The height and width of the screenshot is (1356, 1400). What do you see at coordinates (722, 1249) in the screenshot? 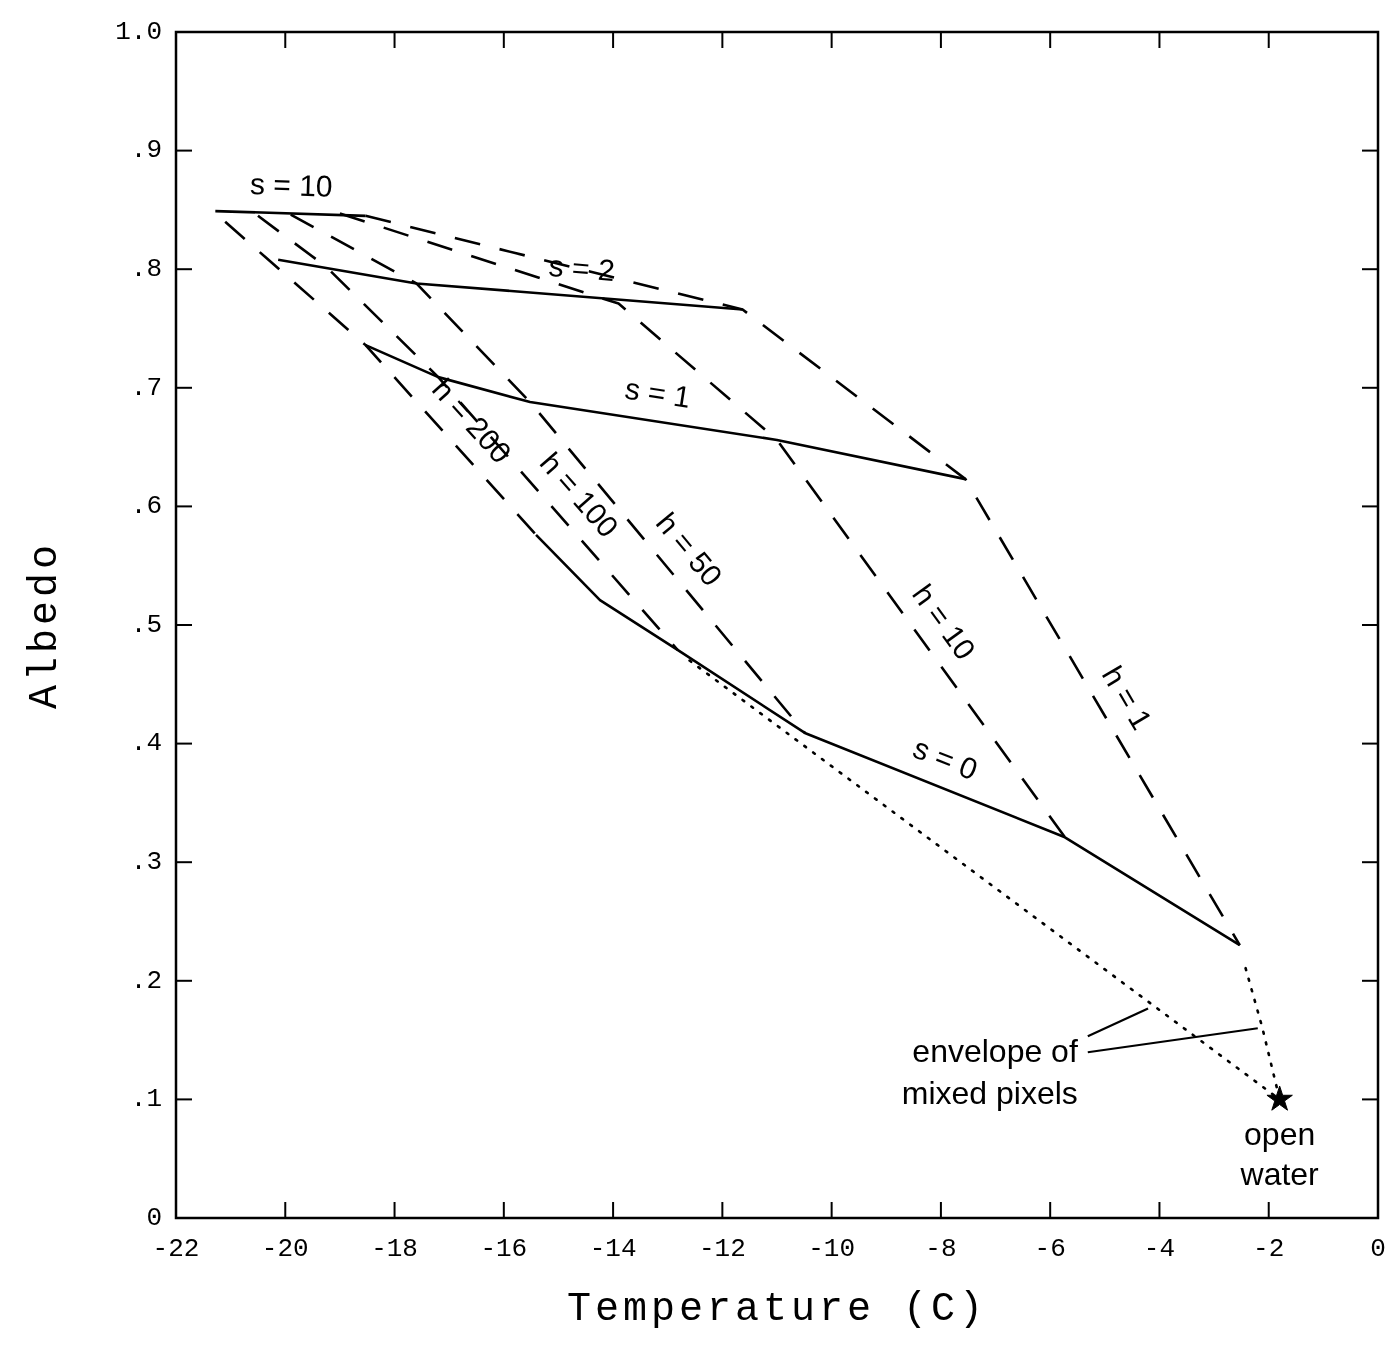
I see `x-tick-label: -12` at bounding box center [722, 1249].